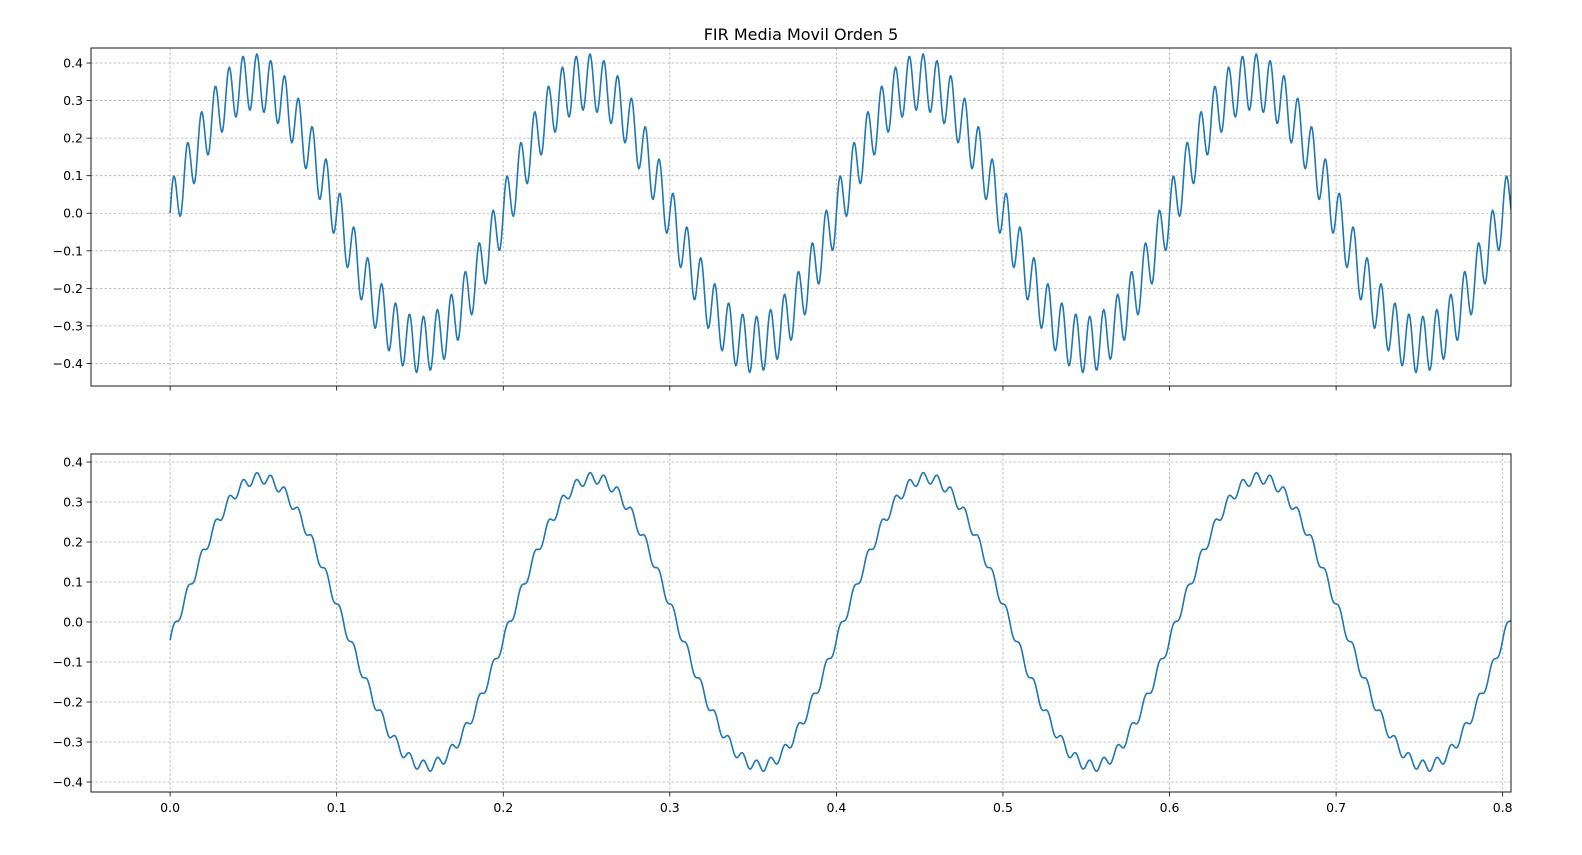 This screenshot has width=1582, height=855. What do you see at coordinates (503, 807) in the screenshot?
I see `x-tick-label: 0.2` at bounding box center [503, 807].